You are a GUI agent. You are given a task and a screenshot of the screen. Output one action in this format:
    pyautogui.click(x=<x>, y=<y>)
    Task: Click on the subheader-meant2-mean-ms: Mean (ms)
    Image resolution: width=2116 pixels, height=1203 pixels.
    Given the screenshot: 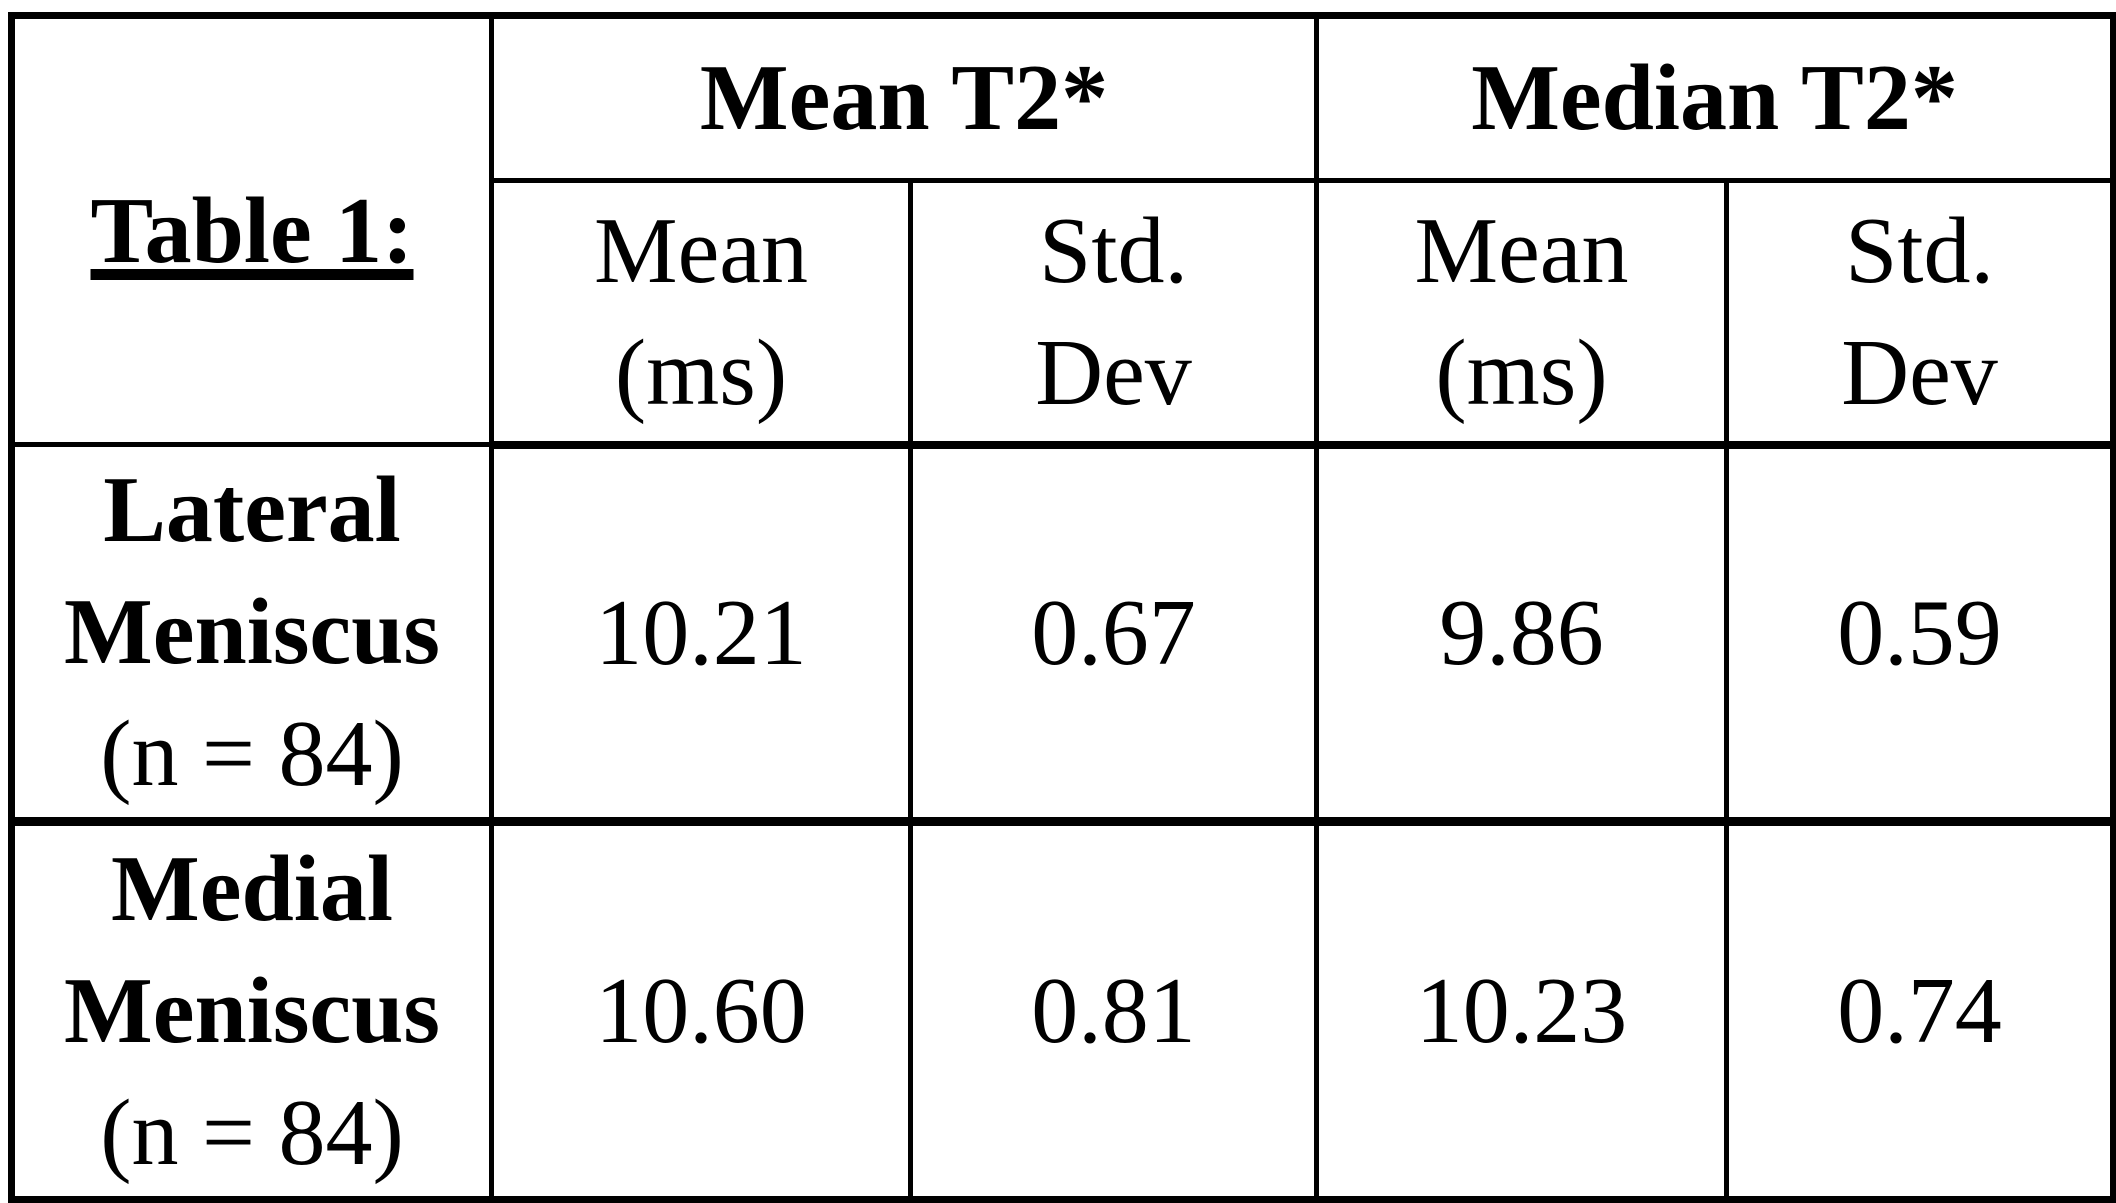 What is the action you would take?
    pyautogui.click(x=701, y=313)
    